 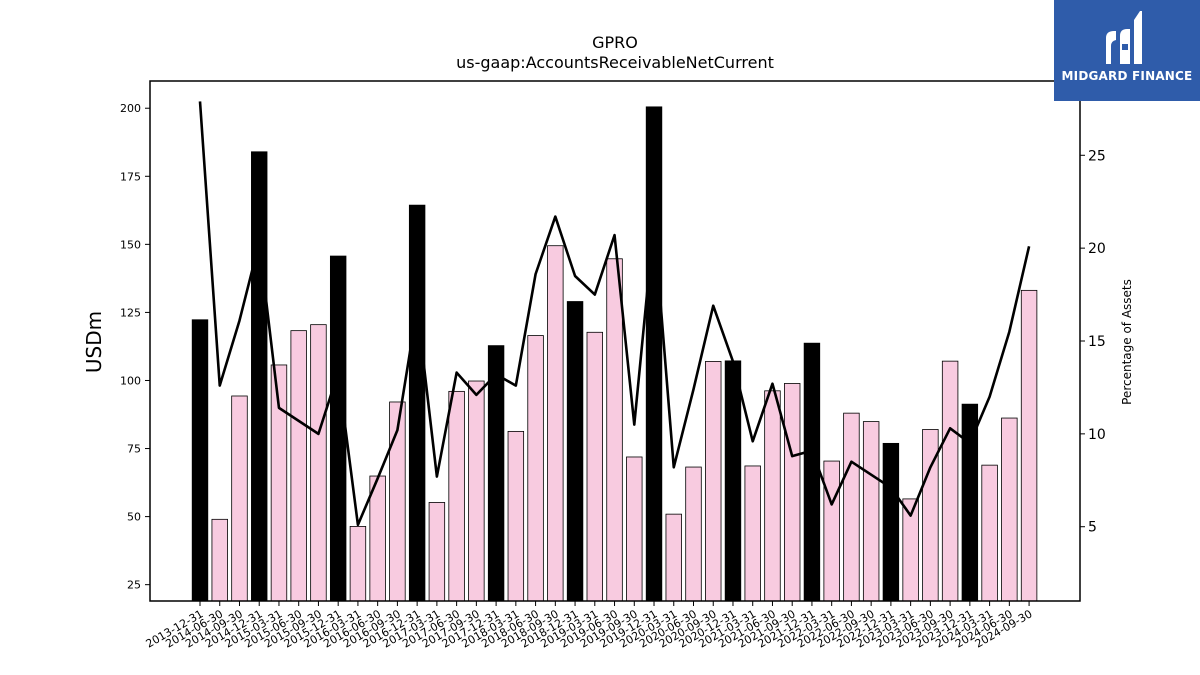 I want to click on chart-subtitle: us-gaap:AccountsReceivableNetCurrent, so click(x=615, y=62).